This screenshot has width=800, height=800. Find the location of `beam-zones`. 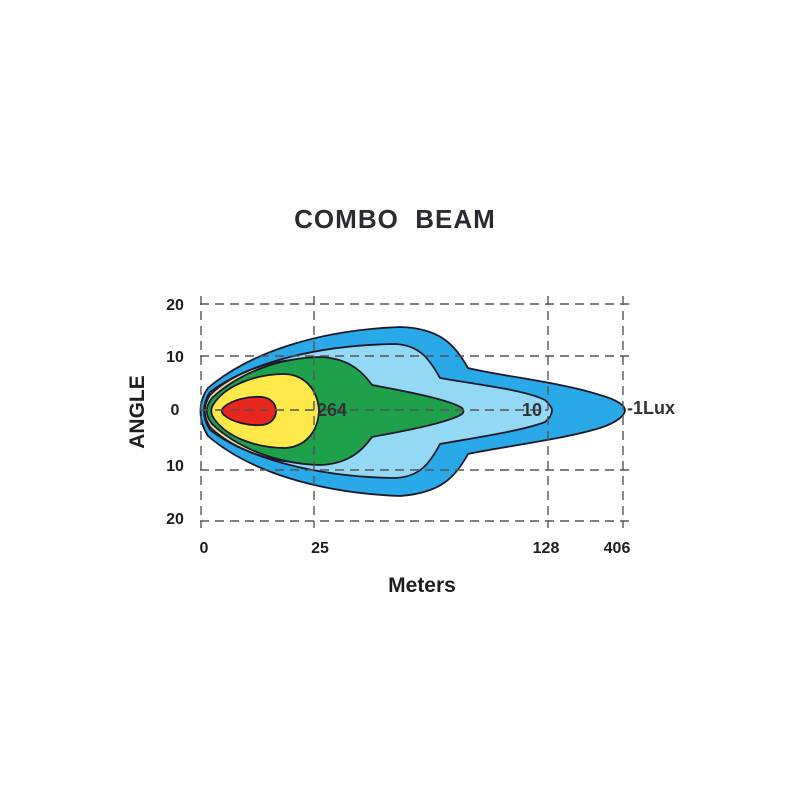

beam-zones is located at coordinates (412, 411).